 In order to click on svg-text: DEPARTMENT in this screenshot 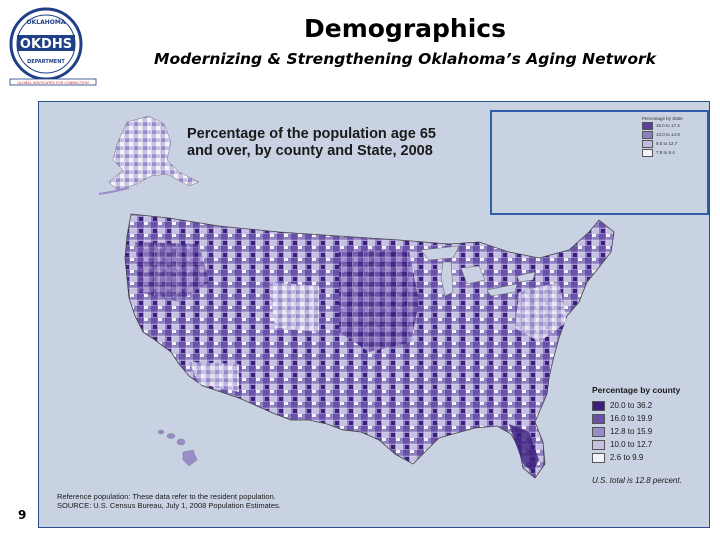, I will do `click(46, 62)`.